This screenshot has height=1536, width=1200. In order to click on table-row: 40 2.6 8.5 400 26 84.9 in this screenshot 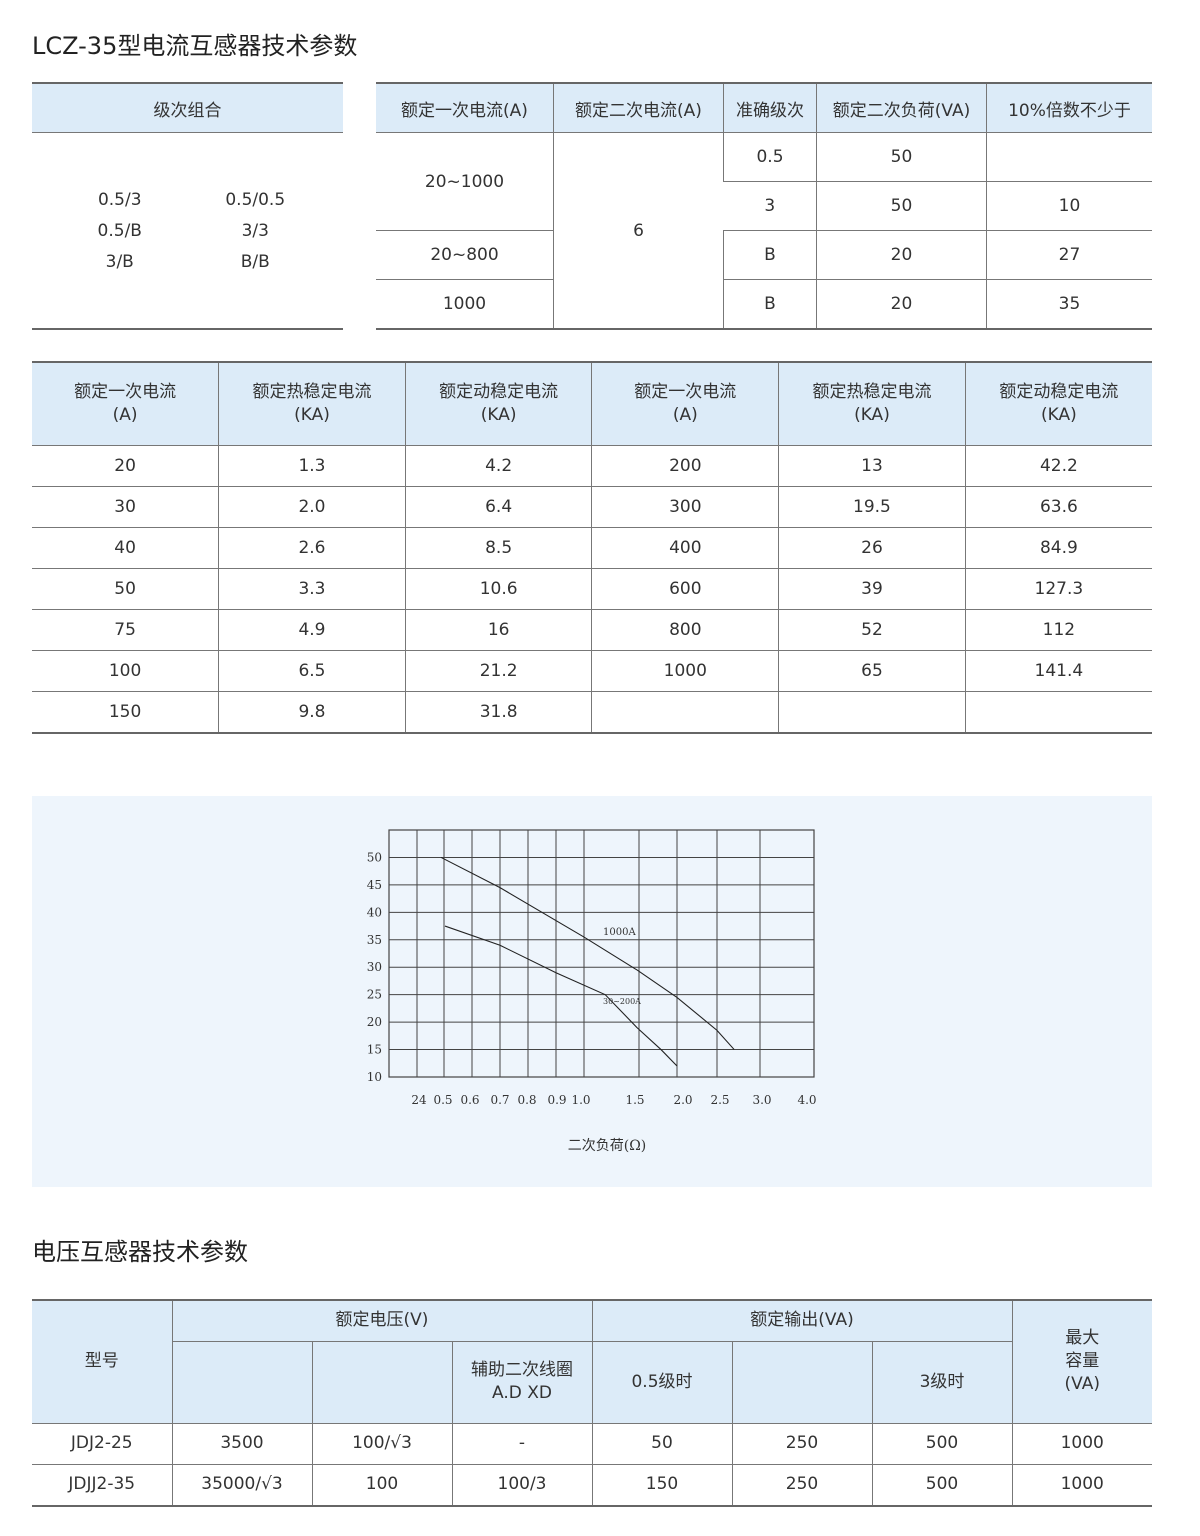, I will do `click(592, 548)`.